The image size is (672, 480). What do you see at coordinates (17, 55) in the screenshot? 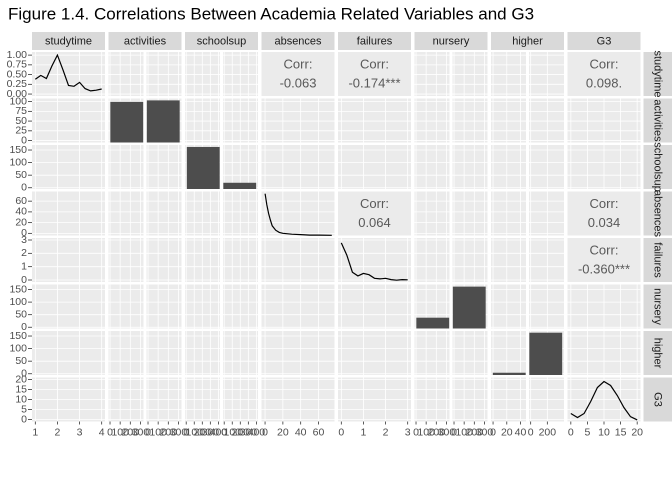
I see `y-tick-label: 1.00` at bounding box center [17, 55].